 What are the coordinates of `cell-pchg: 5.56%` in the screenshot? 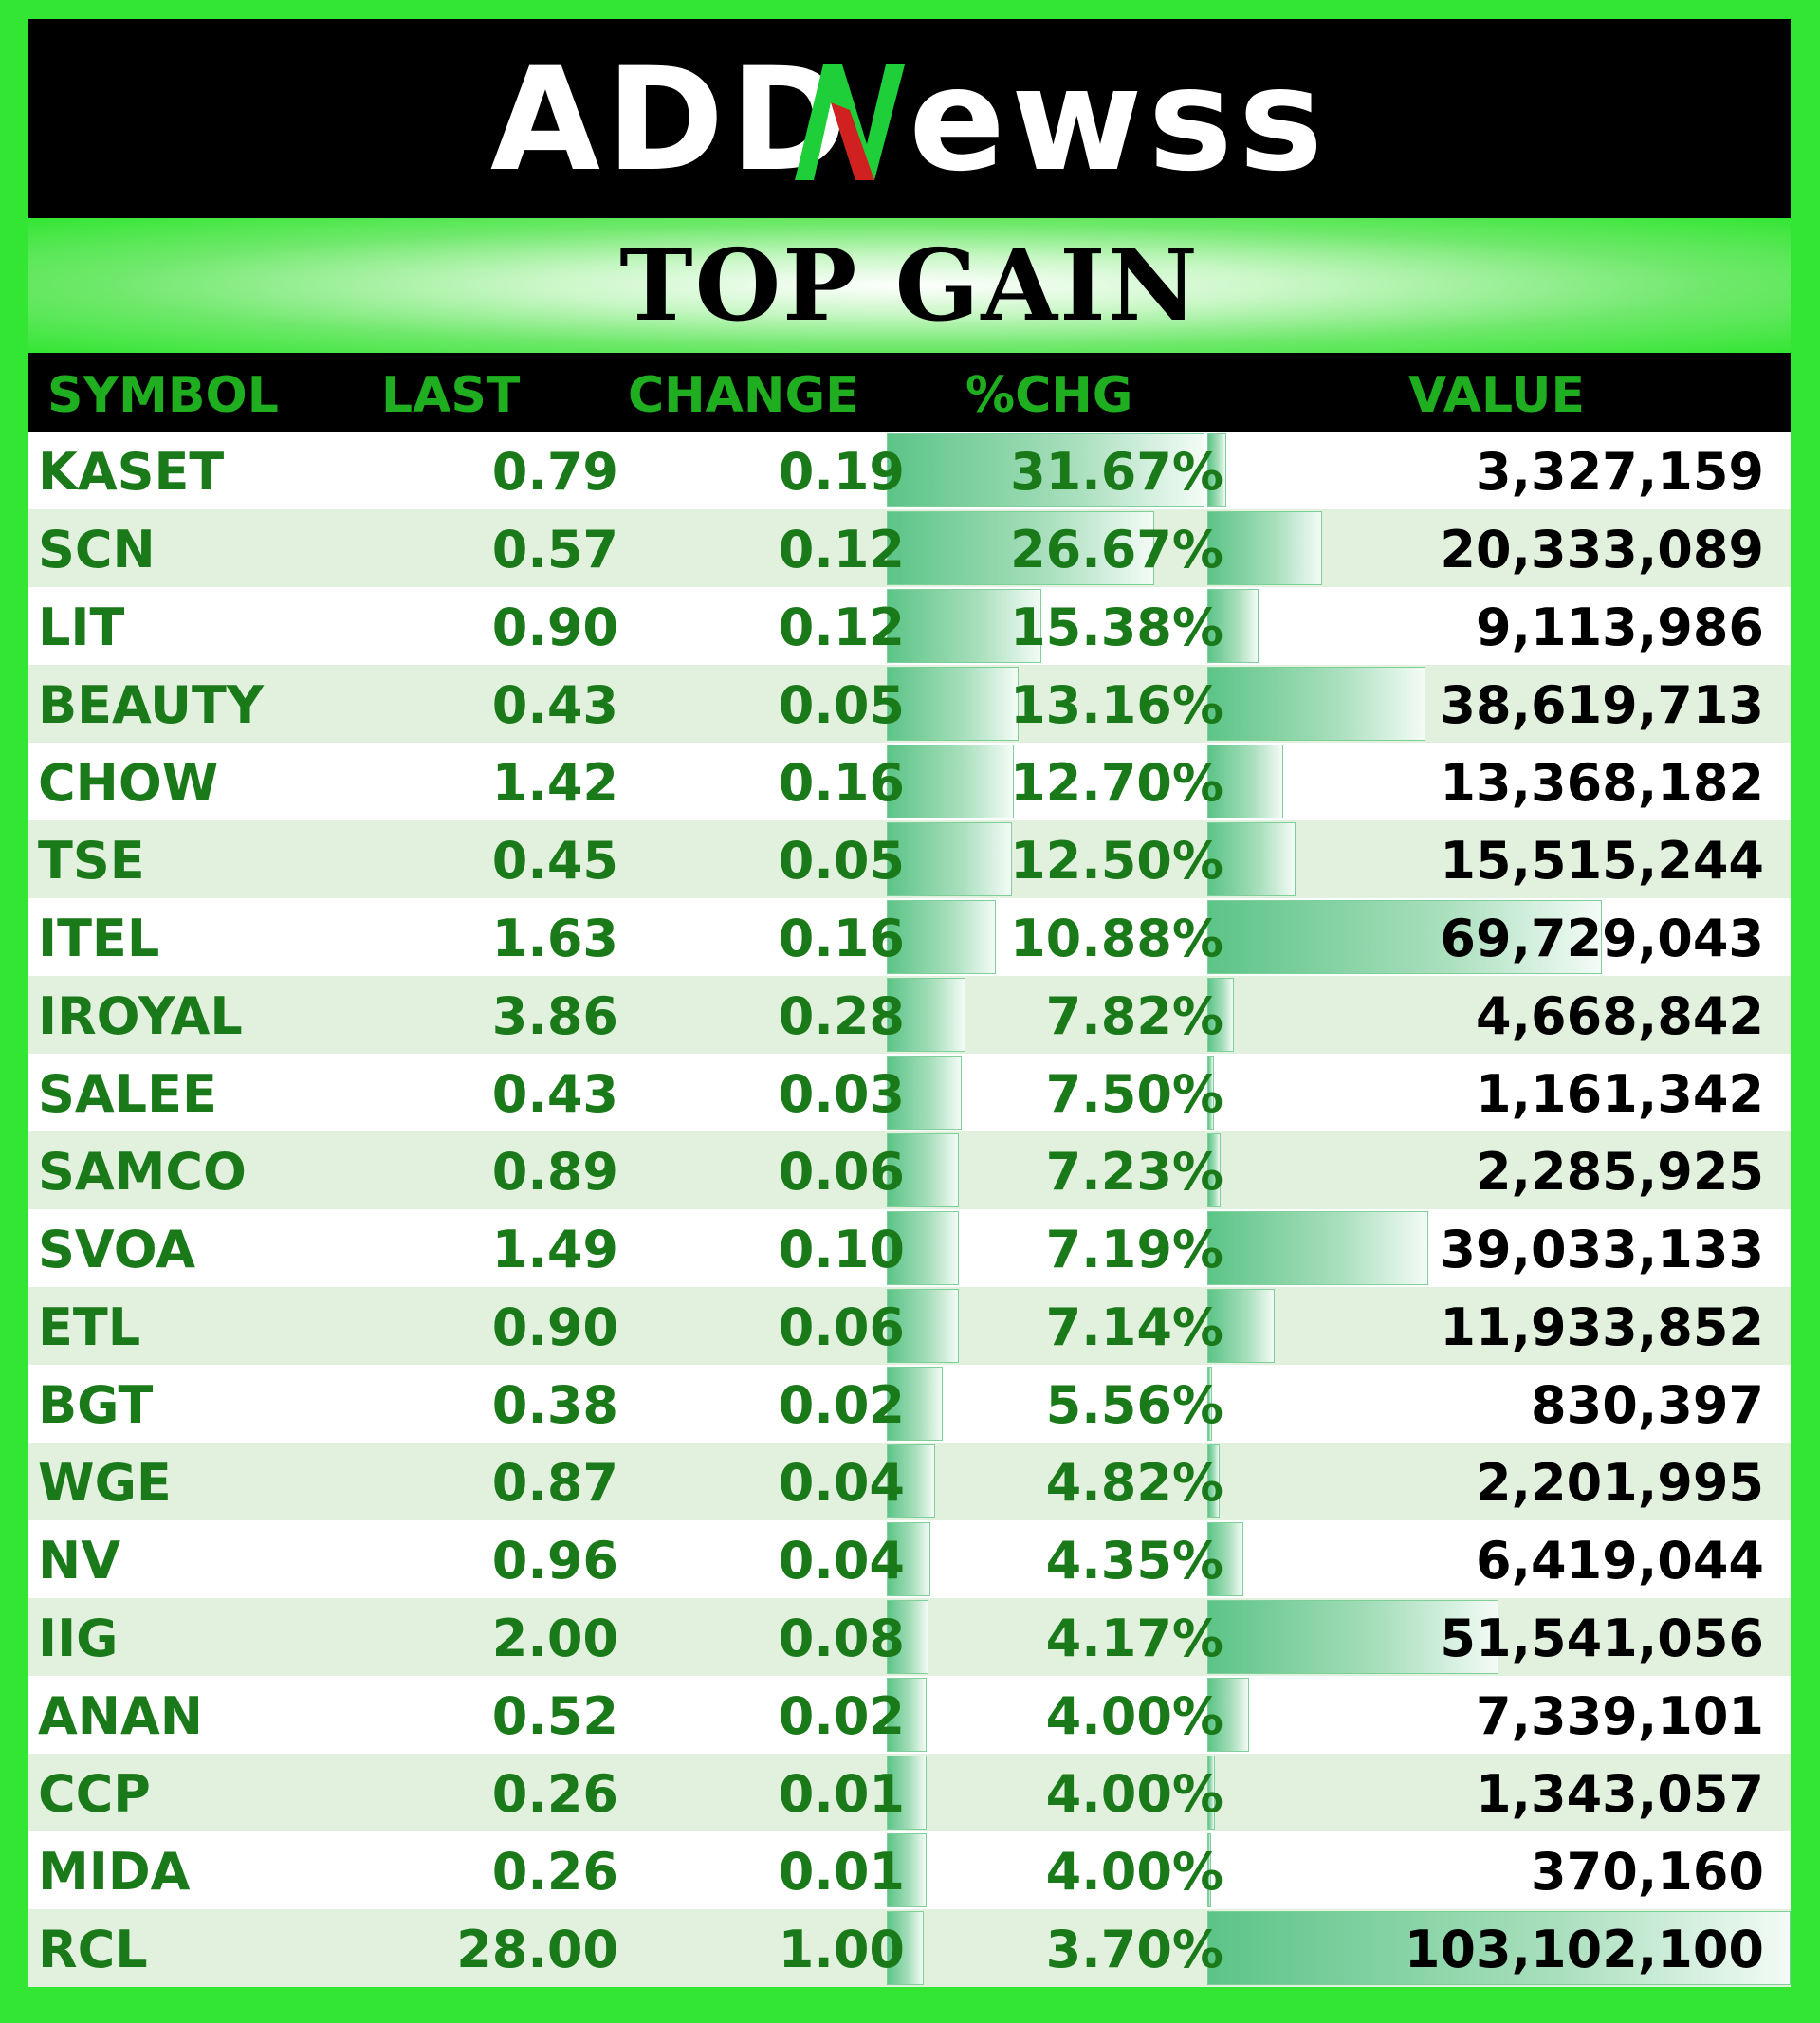 It's located at (1134, 1405).